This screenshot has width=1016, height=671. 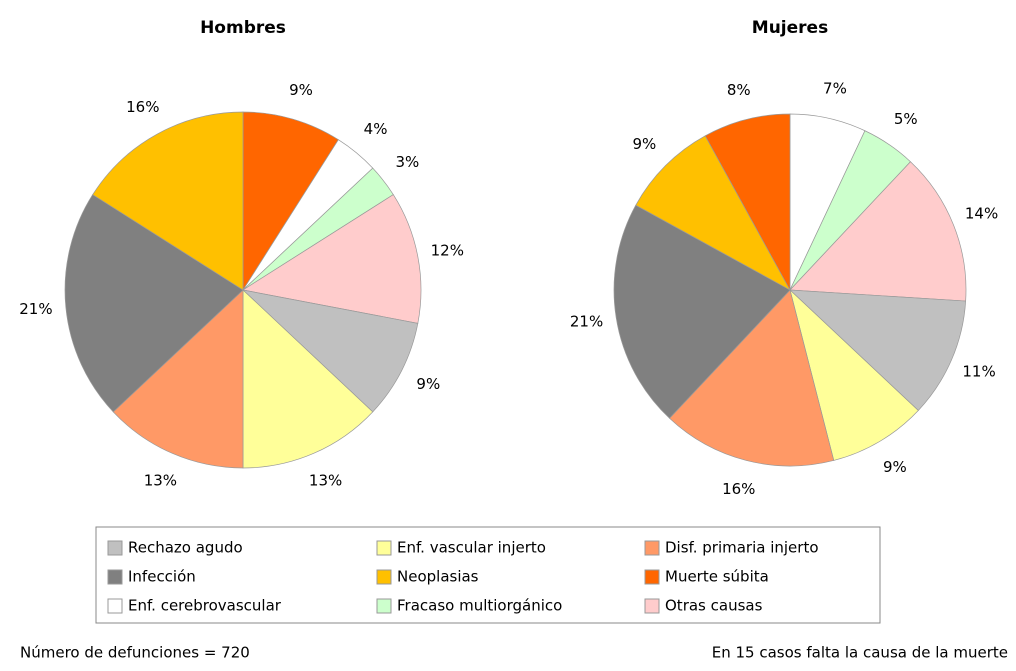 What do you see at coordinates (742, 548) in the screenshot?
I see `legend-label: Disf. primaria injerto` at bounding box center [742, 548].